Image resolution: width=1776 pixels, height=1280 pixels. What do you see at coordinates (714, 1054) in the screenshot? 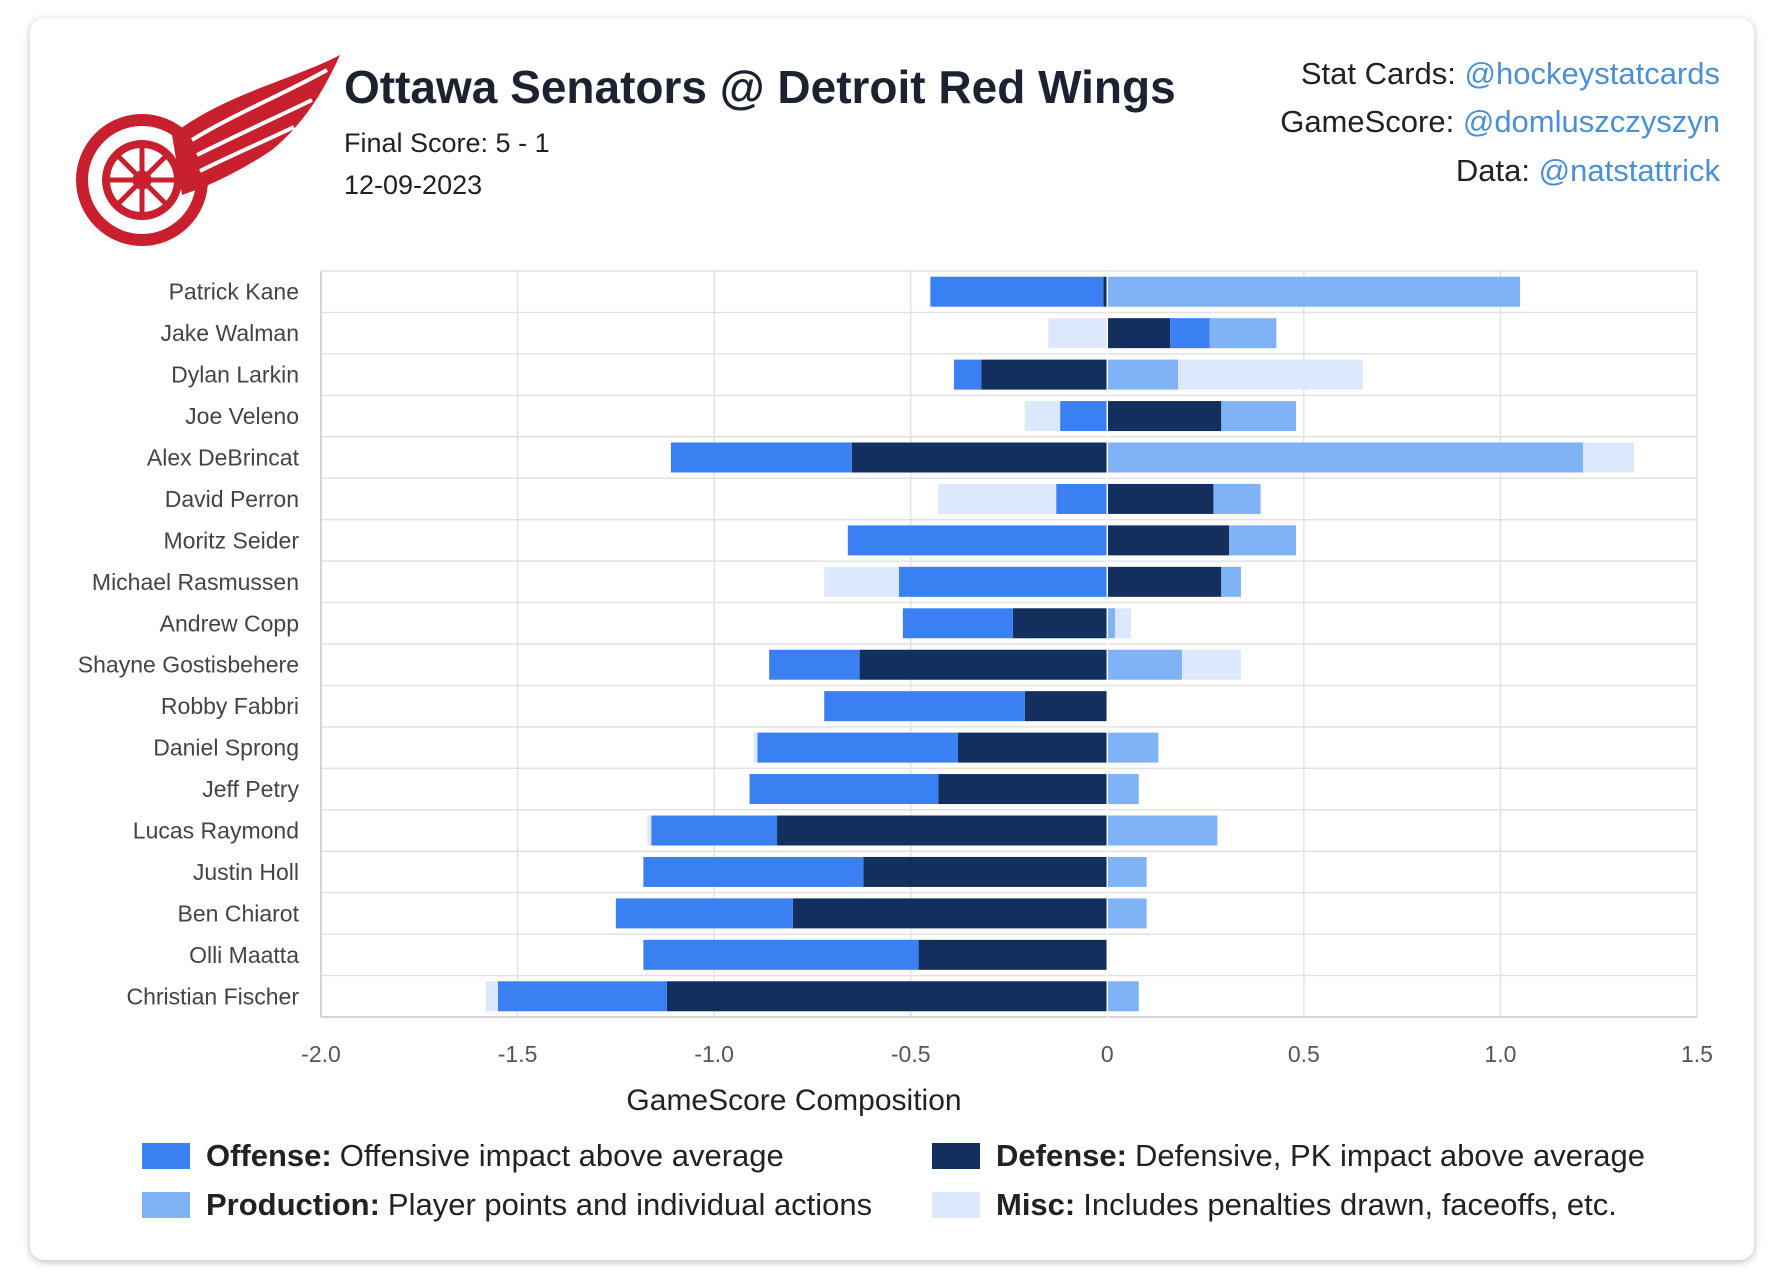
I see `x-tick-label: -1.0` at bounding box center [714, 1054].